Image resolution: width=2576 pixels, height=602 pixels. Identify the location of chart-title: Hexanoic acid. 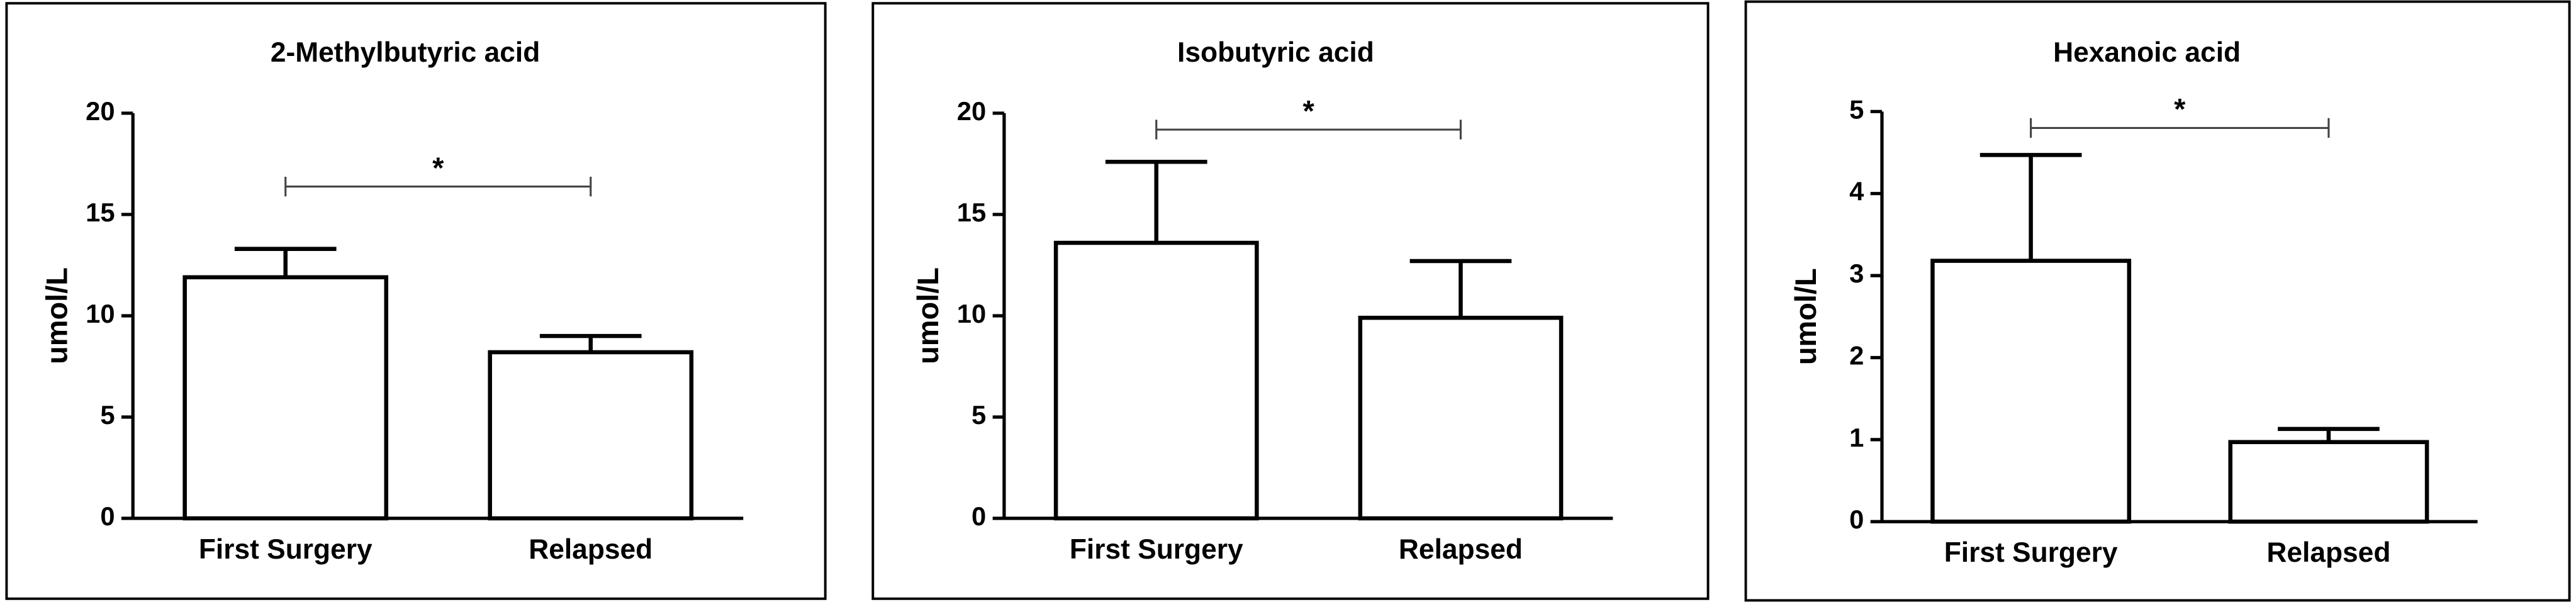
(2147, 52).